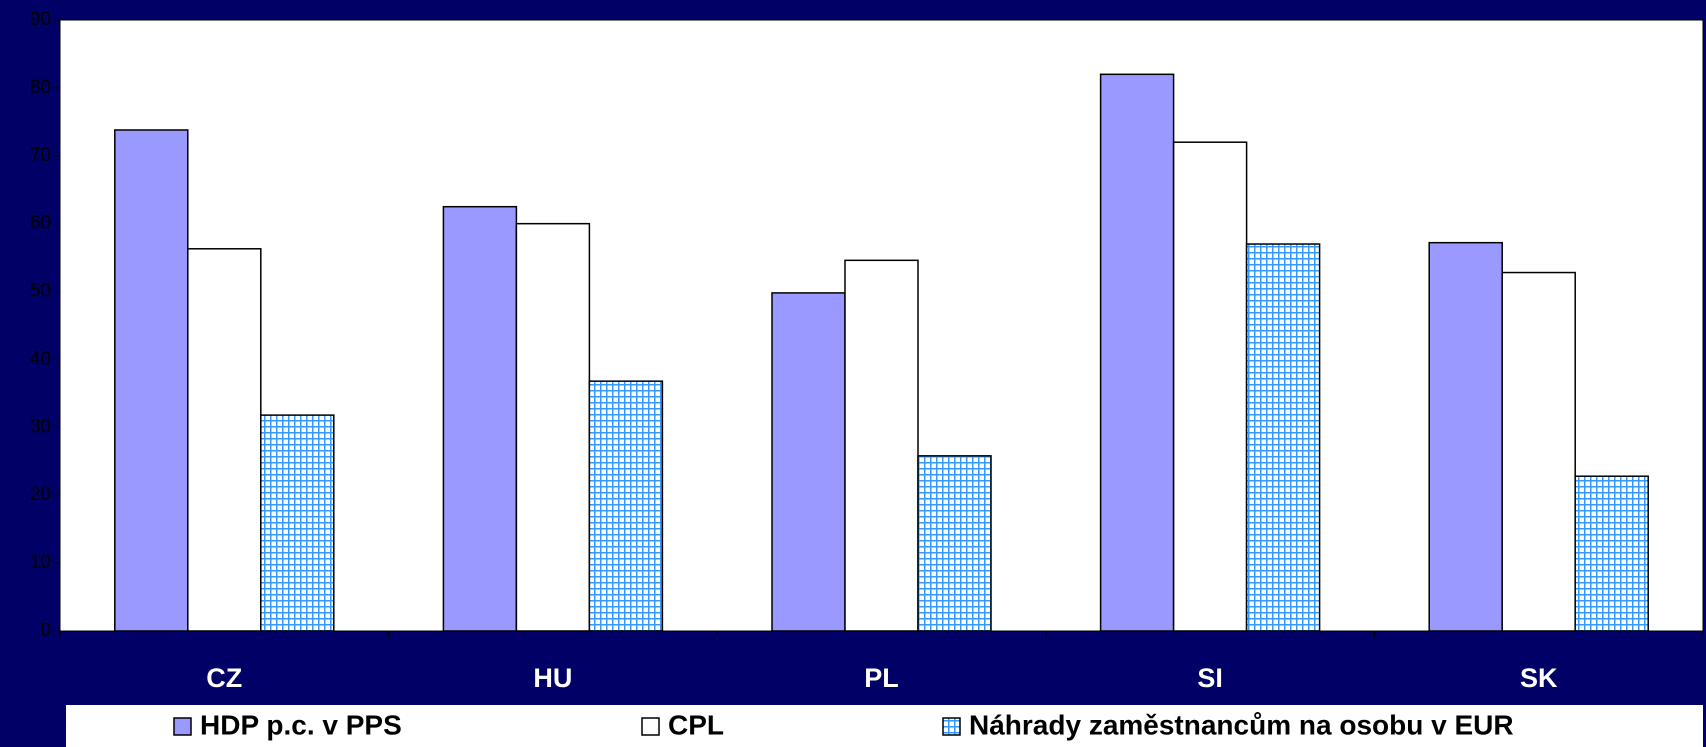 Image resolution: width=1706 pixels, height=747 pixels. What do you see at coordinates (40, 494) in the screenshot?
I see `y-tick-label: 20` at bounding box center [40, 494].